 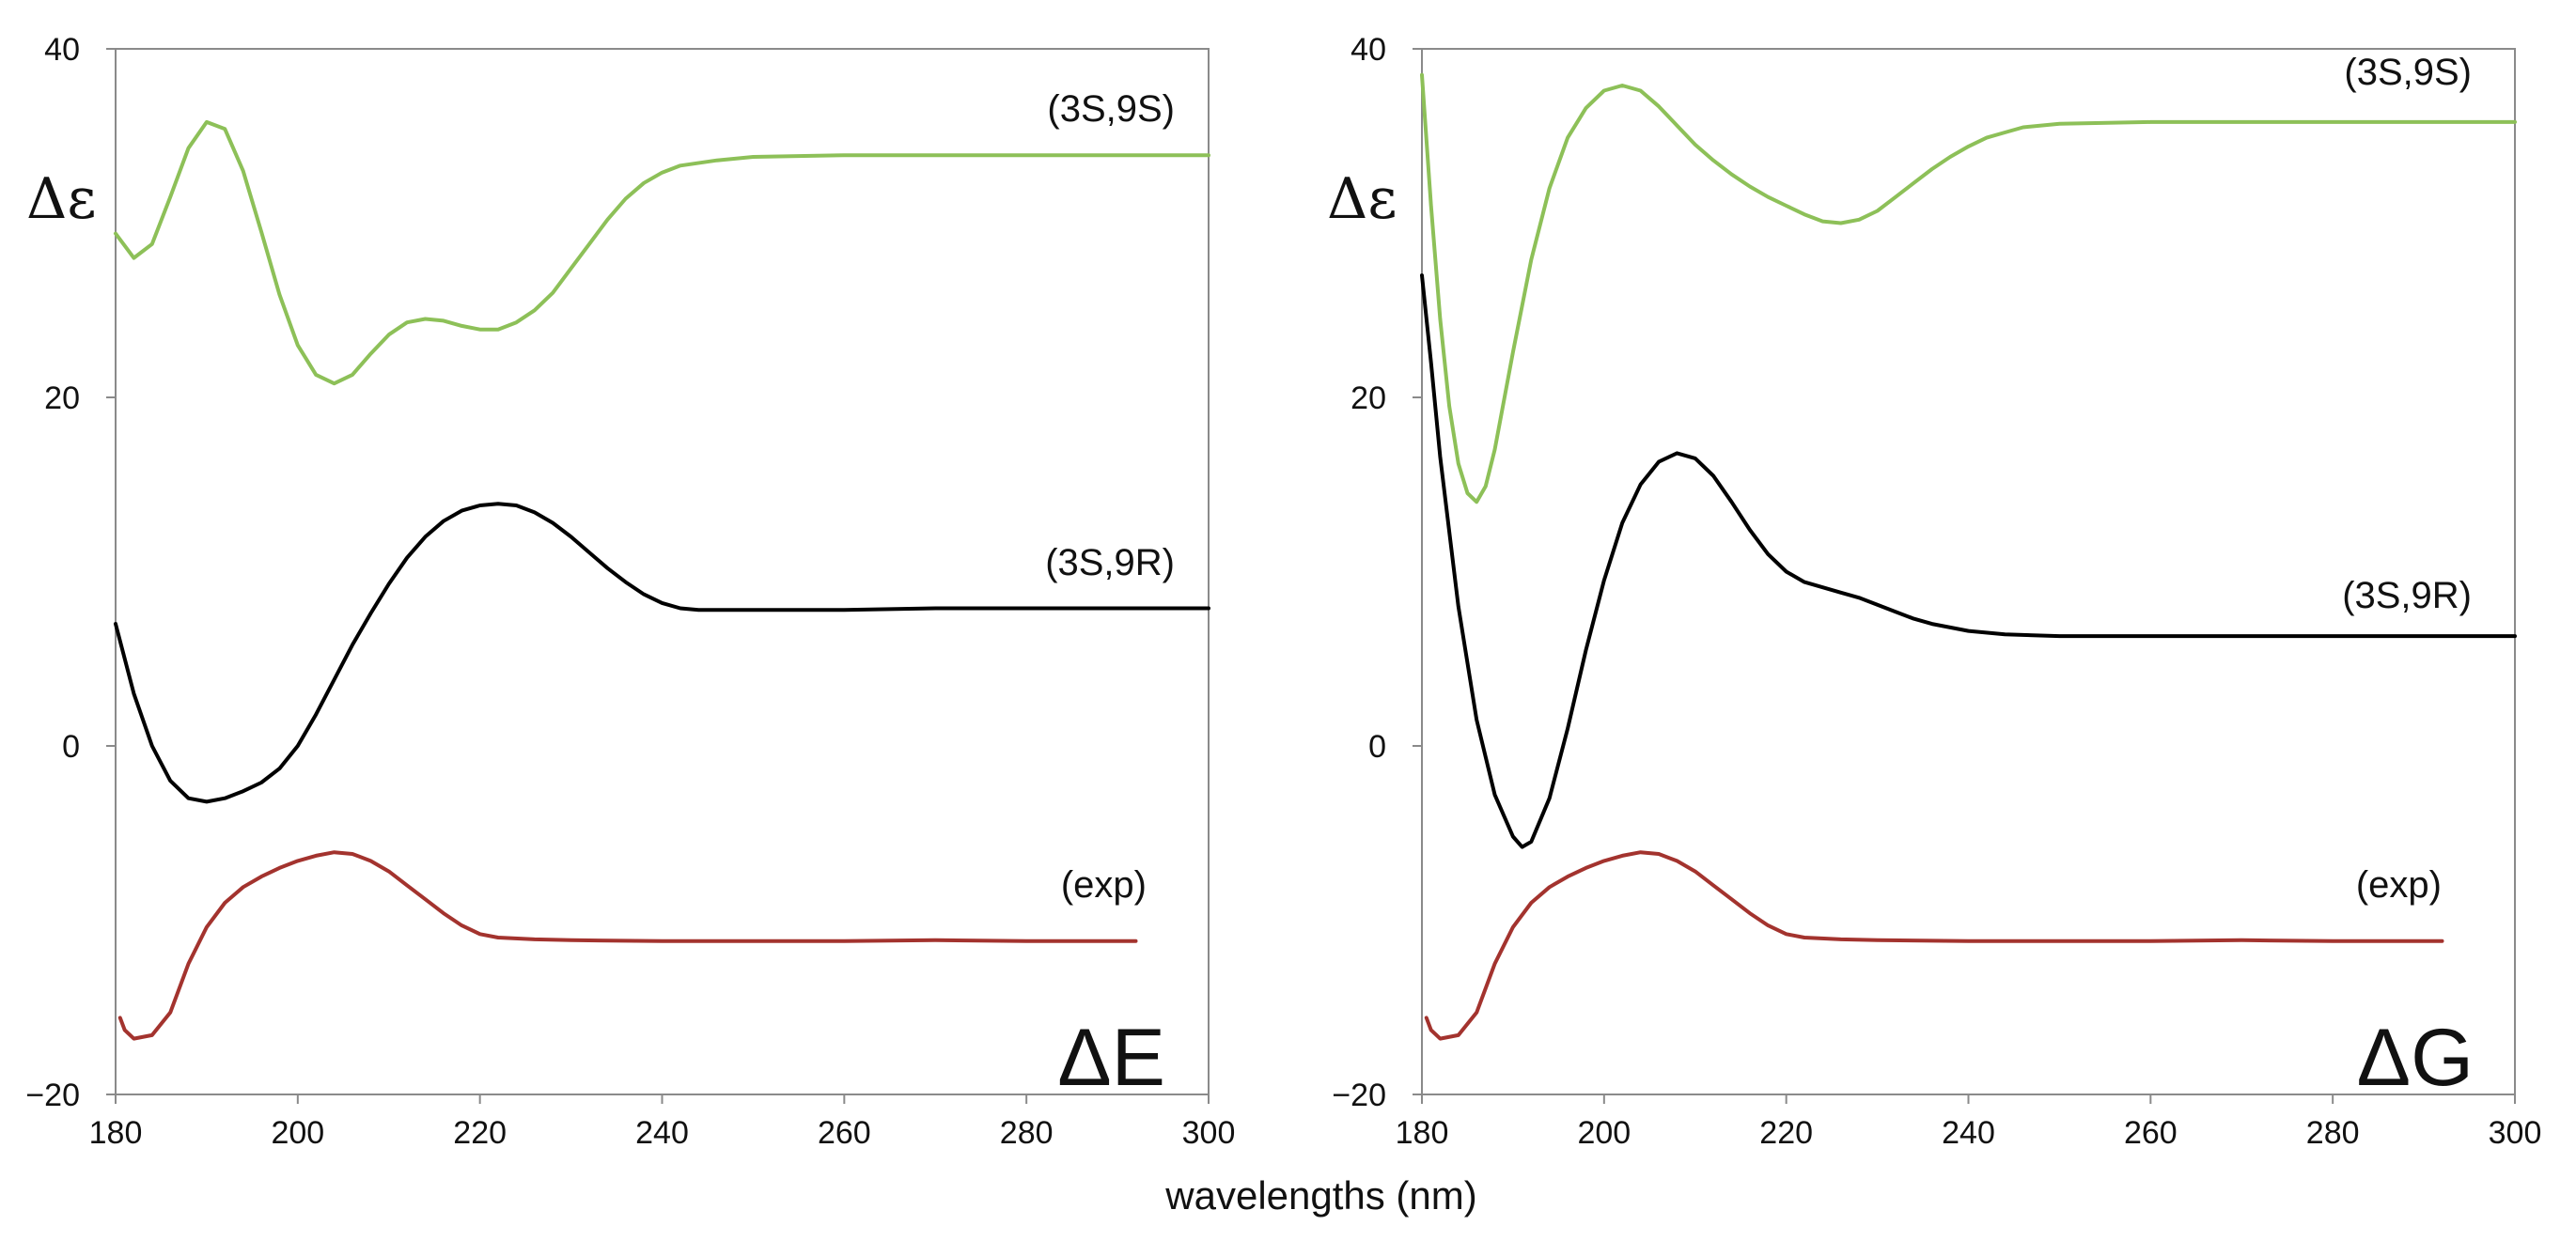 I want to click on x-axis-label: wavelengths (nm), so click(x=1320, y=1196).